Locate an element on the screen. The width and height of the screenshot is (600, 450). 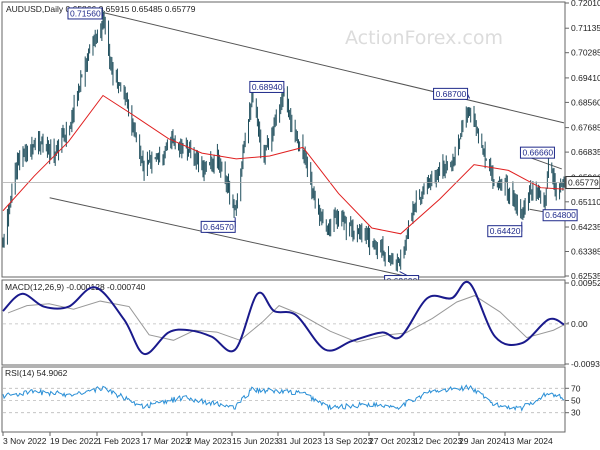
rsi-y-tick-label: 50 is located at coordinates (576, 401).